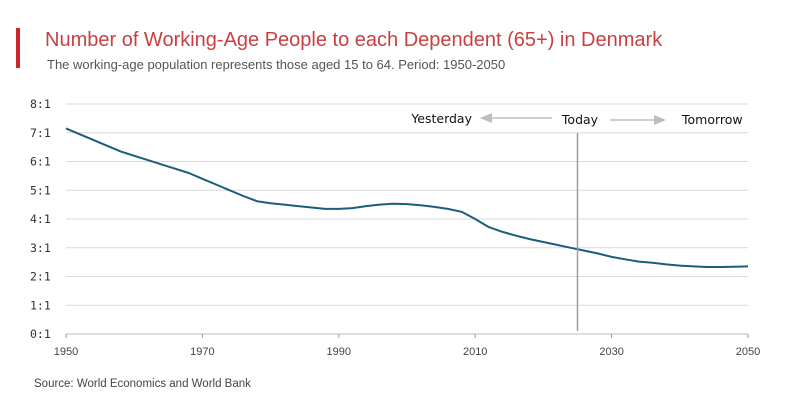 The image size is (800, 400). I want to click on tomorrow-label: Tomorrow, so click(712, 119).